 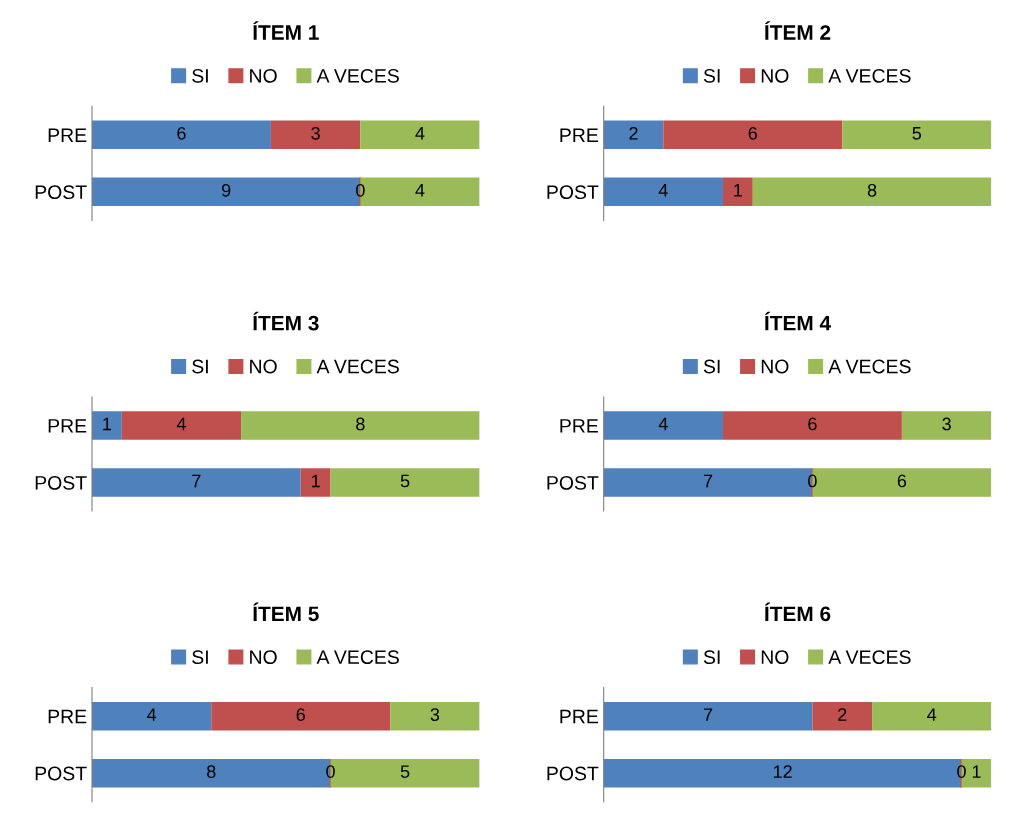 What do you see at coordinates (782, 771) in the screenshot?
I see `data-label: 12` at bounding box center [782, 771].